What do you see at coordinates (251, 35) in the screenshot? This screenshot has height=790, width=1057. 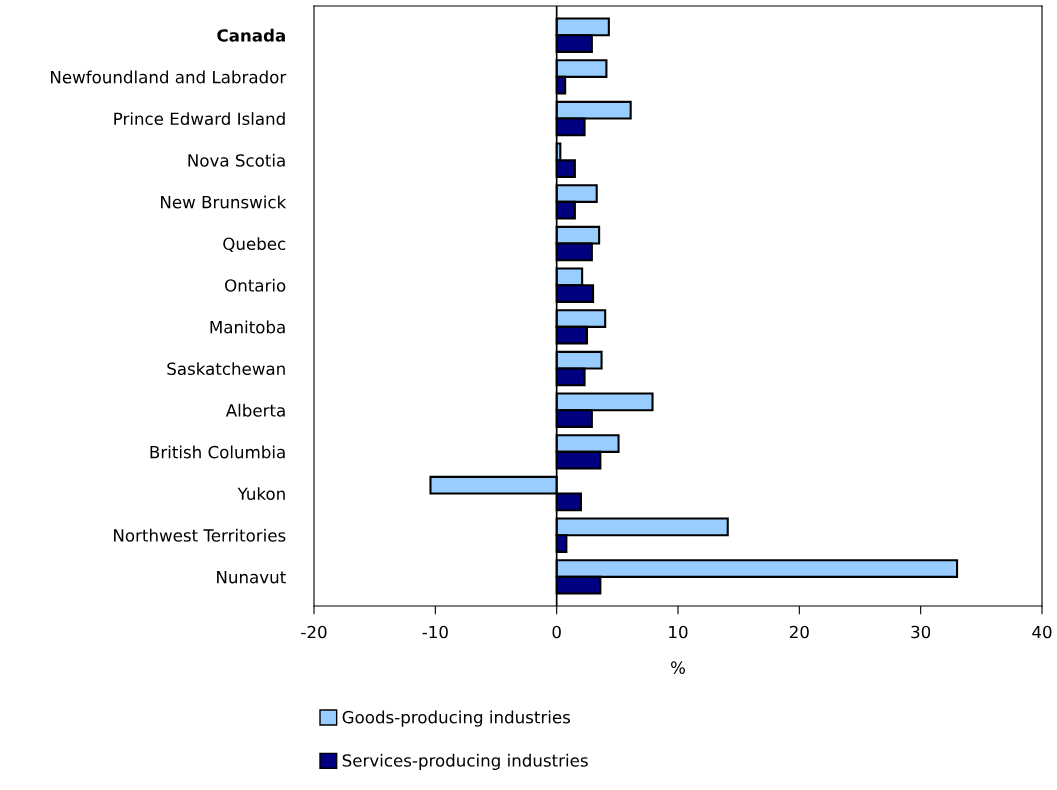 I see `y-tick-label: Canada` at bounding box center [251, 35].